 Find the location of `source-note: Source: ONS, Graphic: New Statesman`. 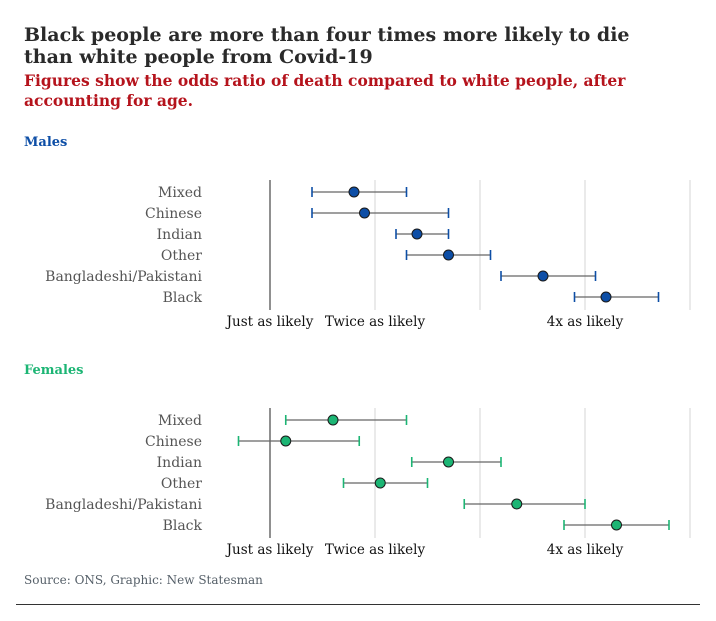

source-note: Source: ONS, Graphic: New Statesman is located at coordinates (143, 580).